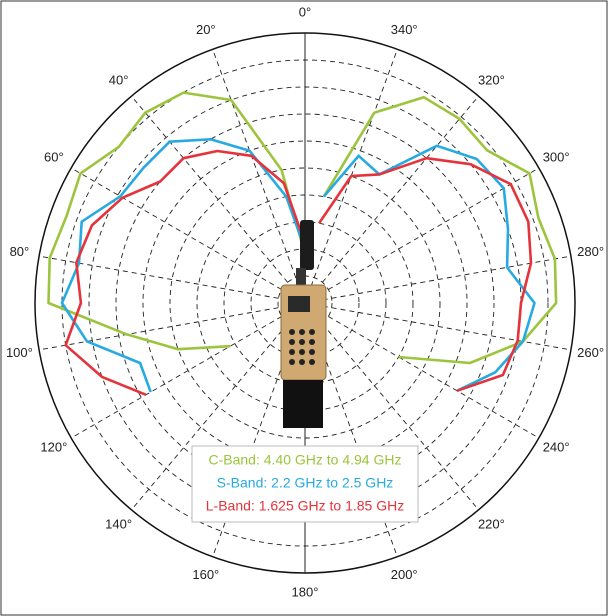  Describe the element at coordinates (491, 524) in the screenshot. I see `angle-label: 220°` at that location.